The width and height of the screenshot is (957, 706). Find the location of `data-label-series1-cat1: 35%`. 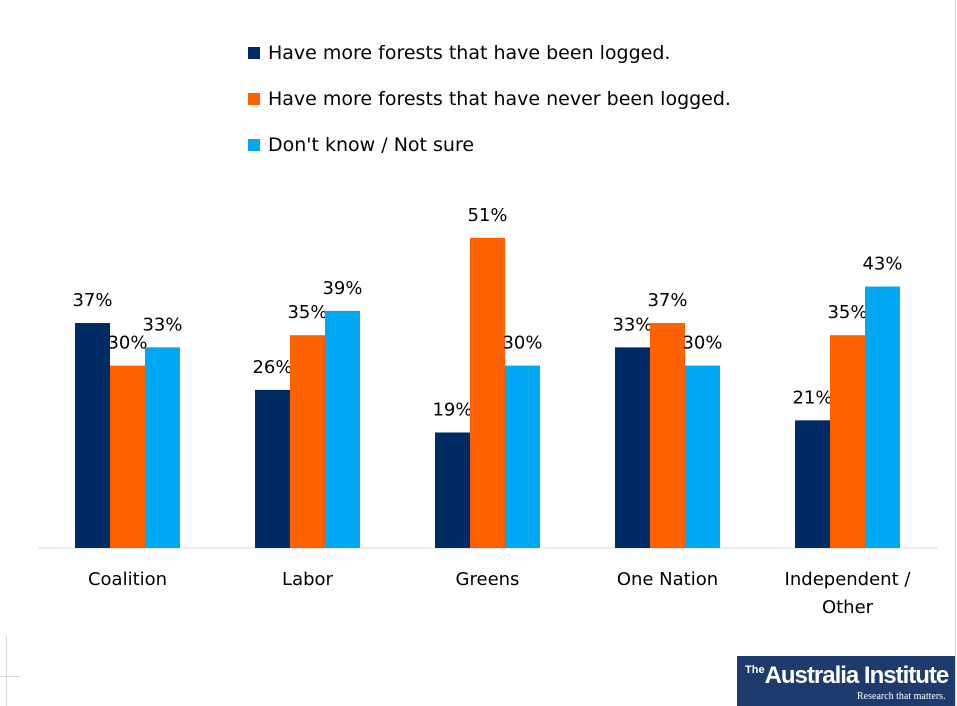

data-label-series1-cat1: 35% is located at coordinates (307, 312).